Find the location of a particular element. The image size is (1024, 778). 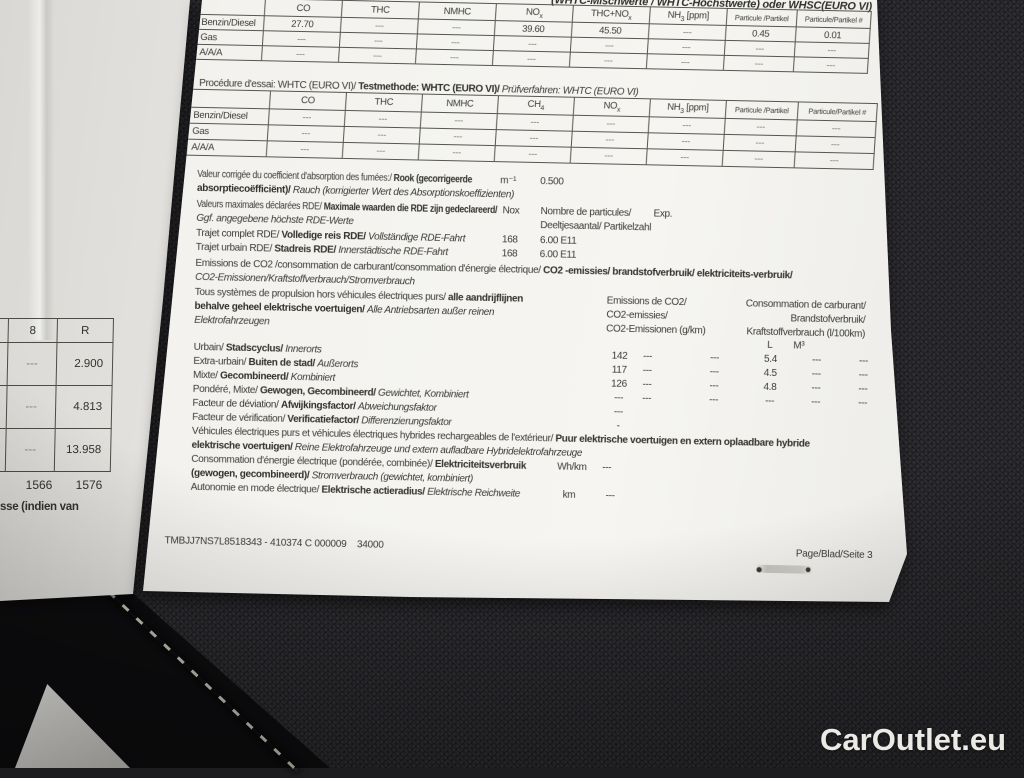

table-cell: 45.50 is located at coordinates (610, 30).